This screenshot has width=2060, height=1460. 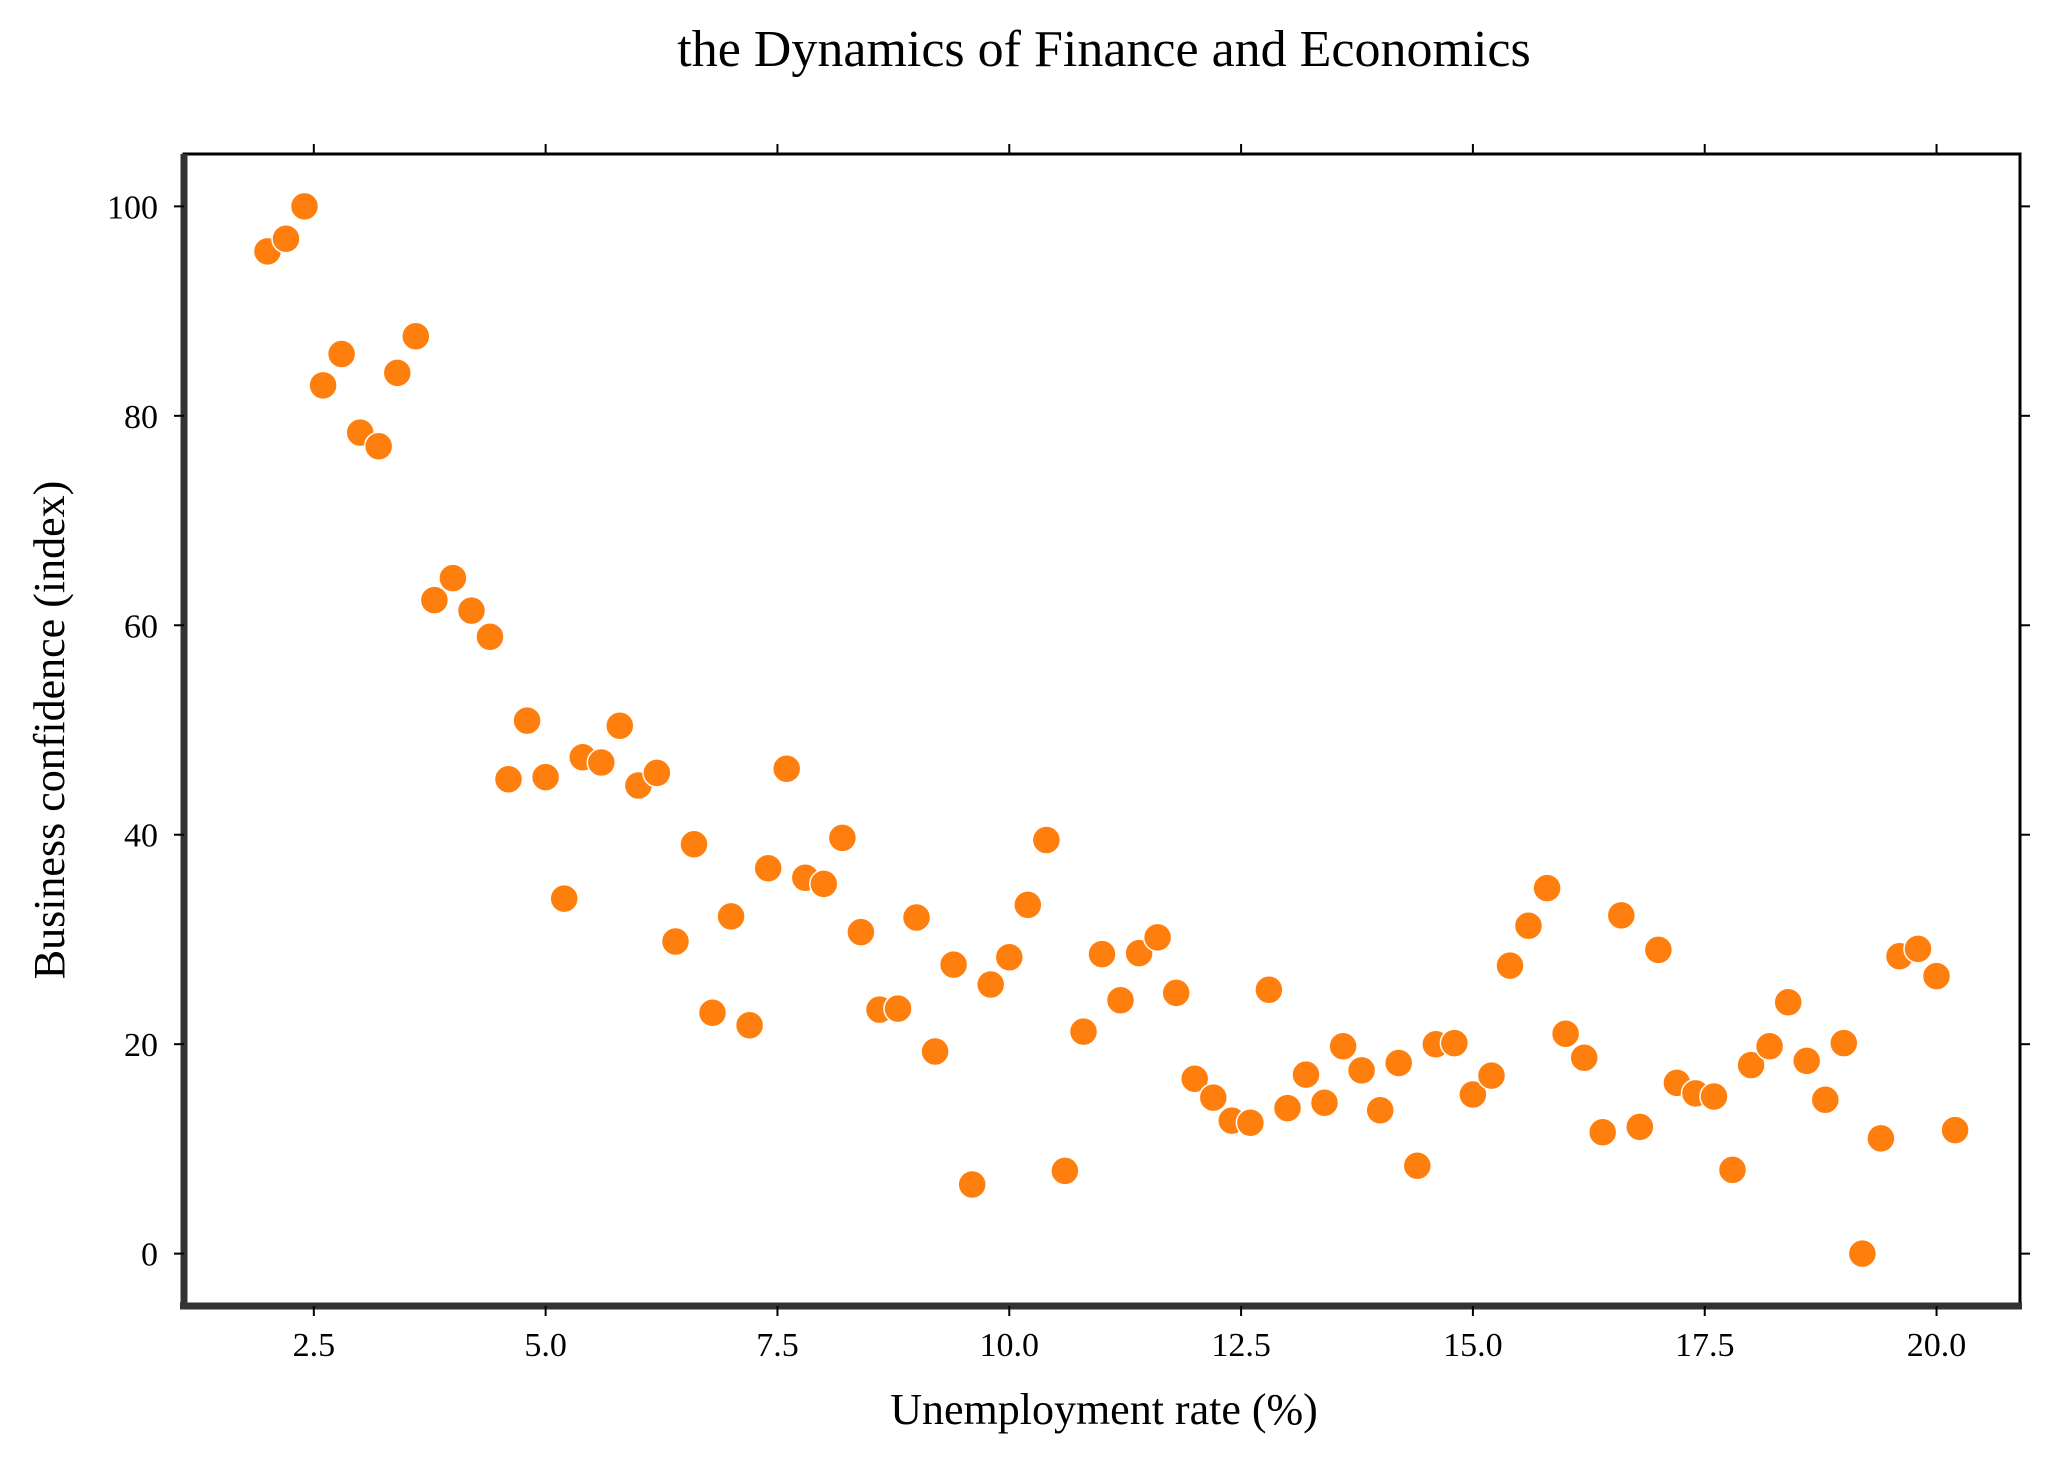 I want to click on x-tick-label-5: 12.5, so click(x=1241, y=1345).